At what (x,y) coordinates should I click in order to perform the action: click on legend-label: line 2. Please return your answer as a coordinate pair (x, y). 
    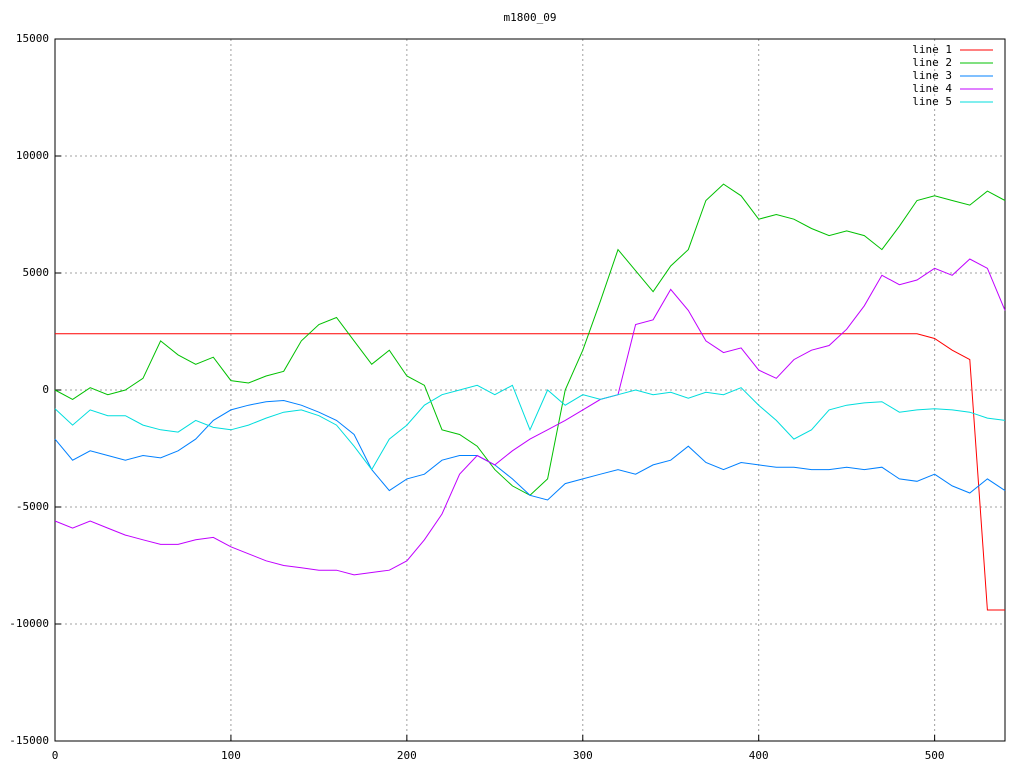
    Looking at the image, I should click on (932, 62).